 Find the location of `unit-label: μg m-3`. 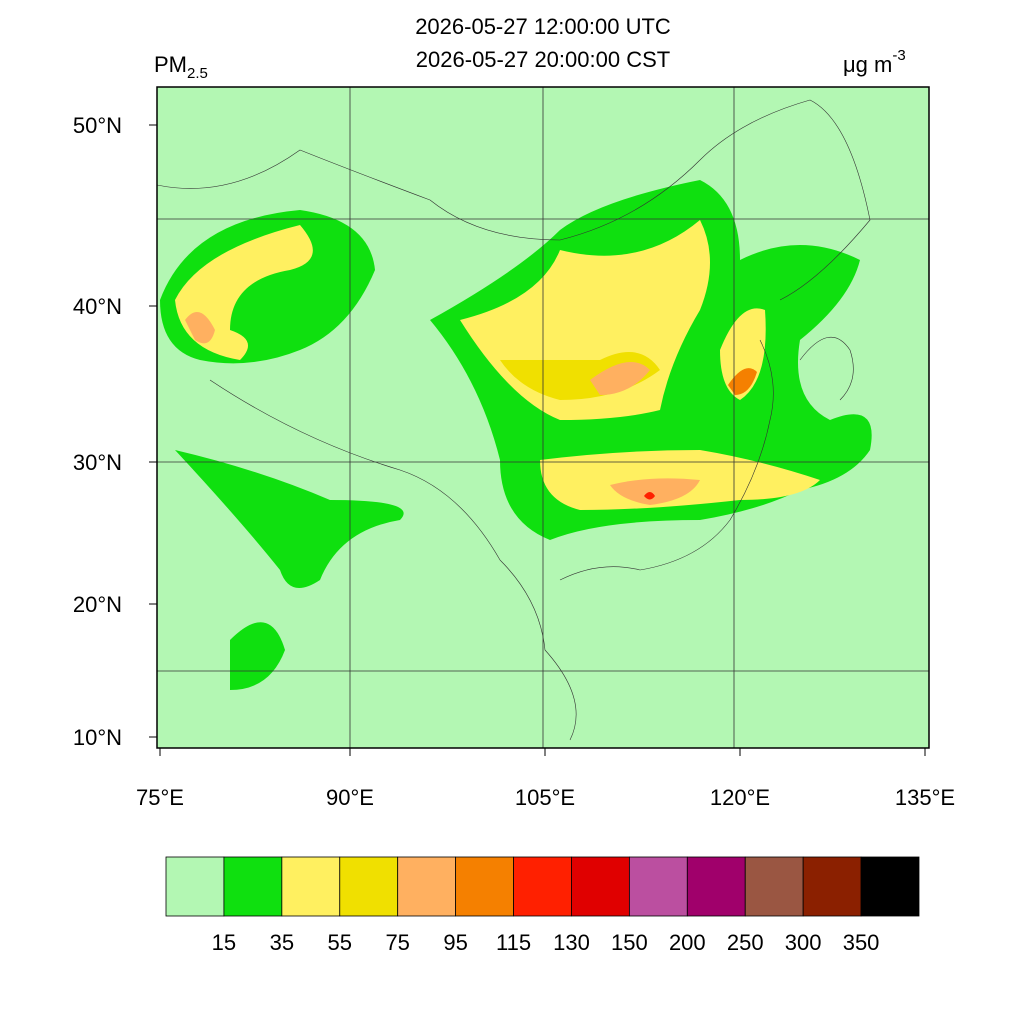

unit-label: μg m-3 is located at coordinates (874, 62).